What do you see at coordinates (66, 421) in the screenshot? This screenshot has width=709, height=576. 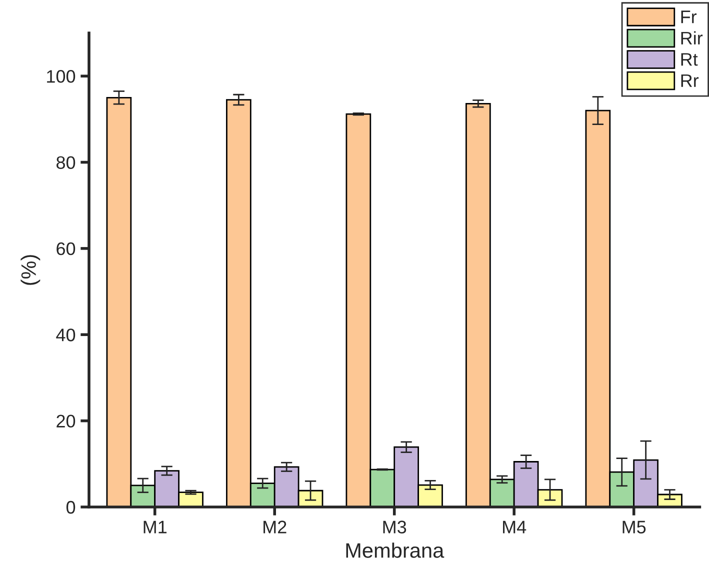 I see `y-tick-label: 20` at bounding box center [66, 421].